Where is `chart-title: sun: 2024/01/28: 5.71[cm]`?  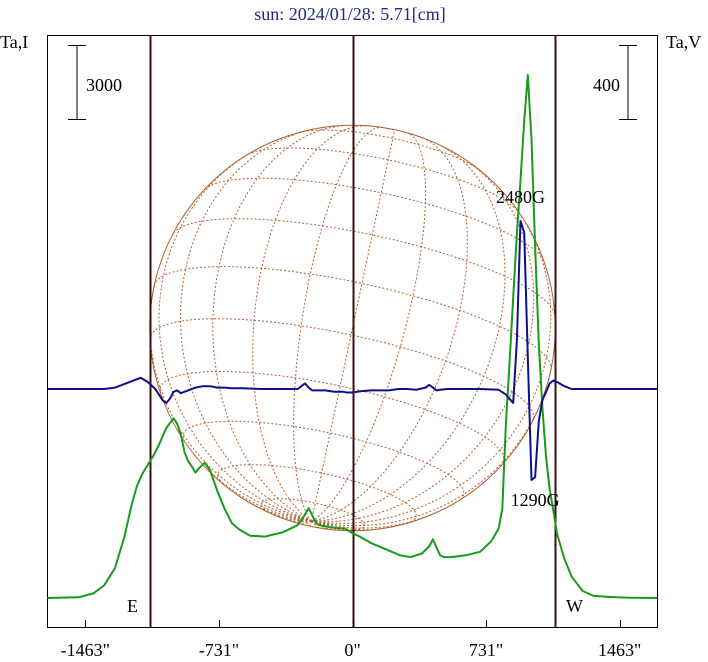 chart-title: sun: 2024/01/28: 5.71[cm] is located at coordinates (350, 14).